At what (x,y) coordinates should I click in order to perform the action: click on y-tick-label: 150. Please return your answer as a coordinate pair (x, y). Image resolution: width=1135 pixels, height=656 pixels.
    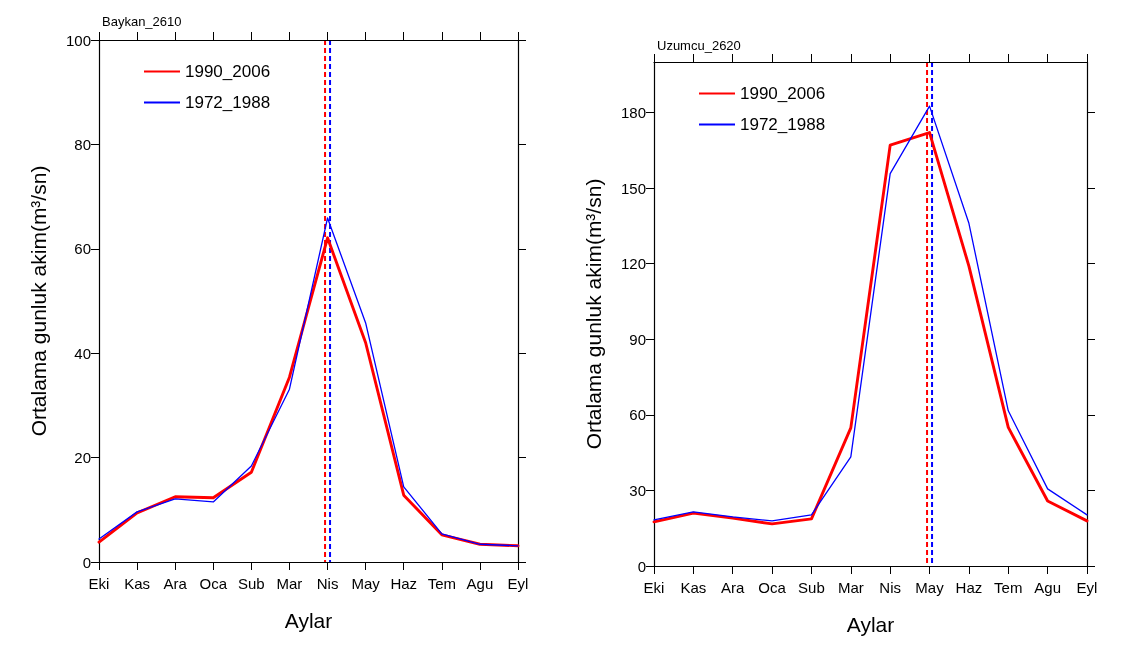
    Looking at the image, I should click on (633, 188).